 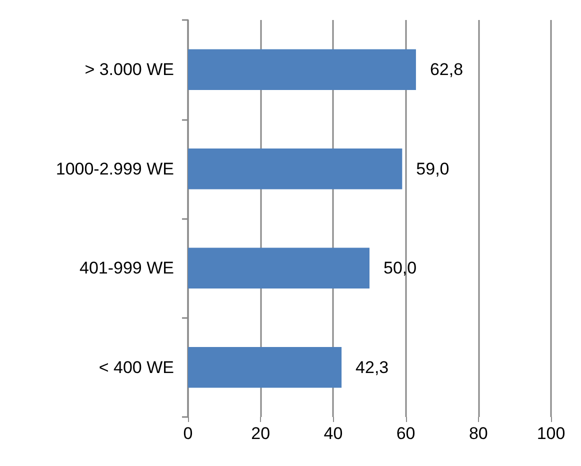 What do you see at coordinates (406, 433) in the screenshot?
I see `x-tick-label: 60` at bounding box center [406, 433].